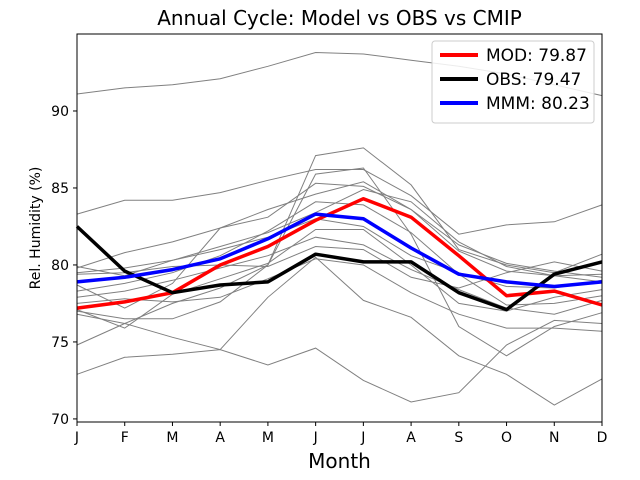 Image resolution: width=640 pixels, height=480 pixels. I want to click on y-tick-label: 75, so click(60, 343).